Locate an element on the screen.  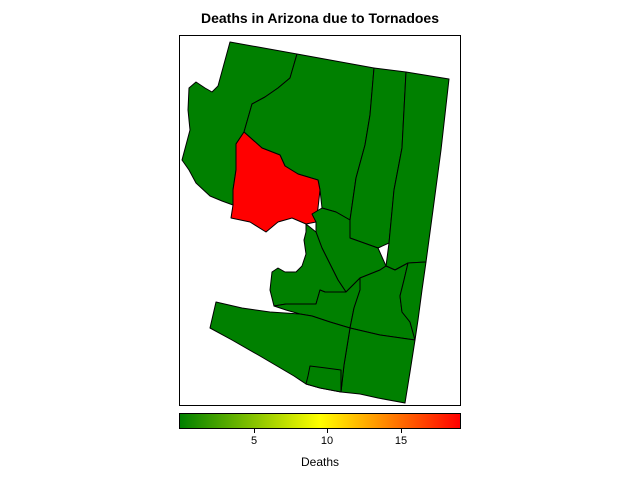
legend-tick-label: 5 is located at coordinates (254, 441).